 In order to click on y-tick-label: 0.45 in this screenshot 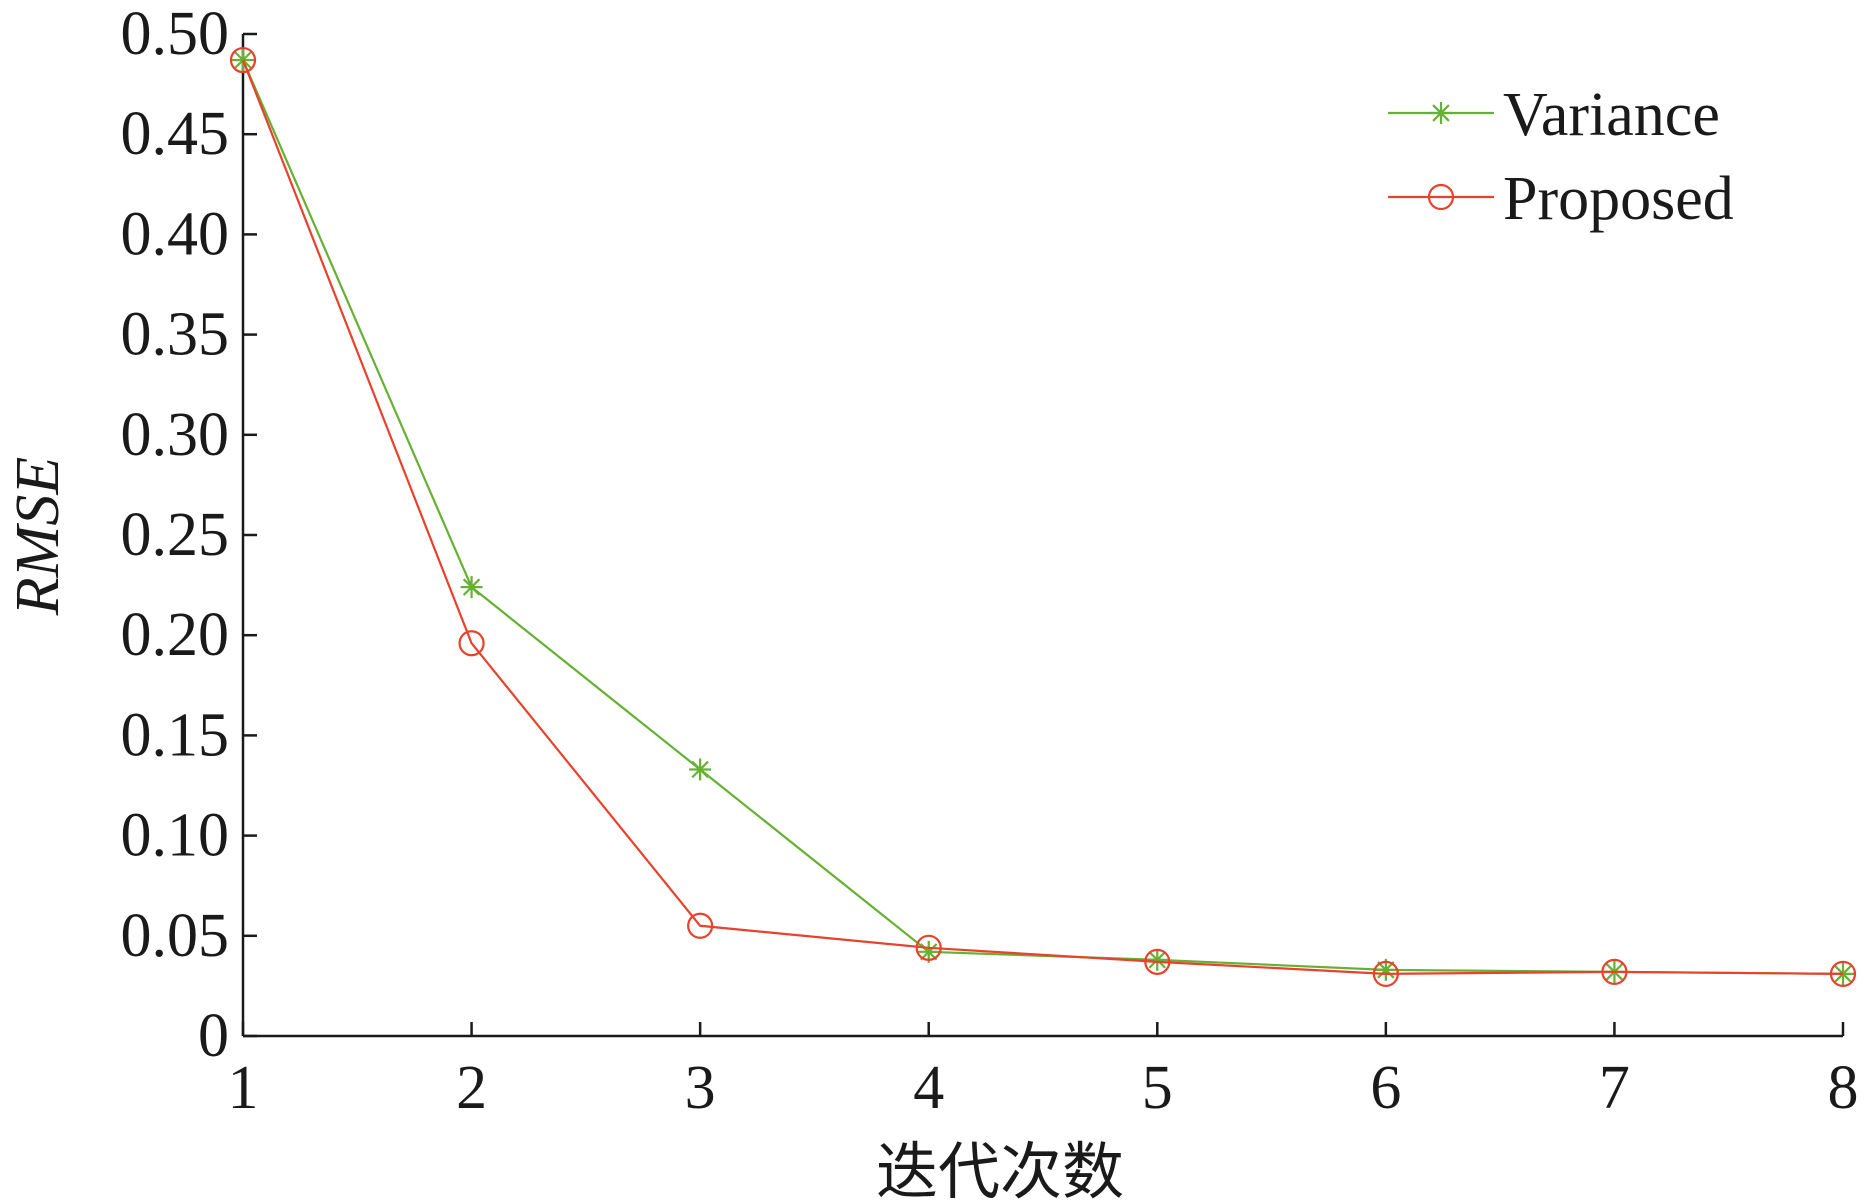, I will do `click(175, 134)`.